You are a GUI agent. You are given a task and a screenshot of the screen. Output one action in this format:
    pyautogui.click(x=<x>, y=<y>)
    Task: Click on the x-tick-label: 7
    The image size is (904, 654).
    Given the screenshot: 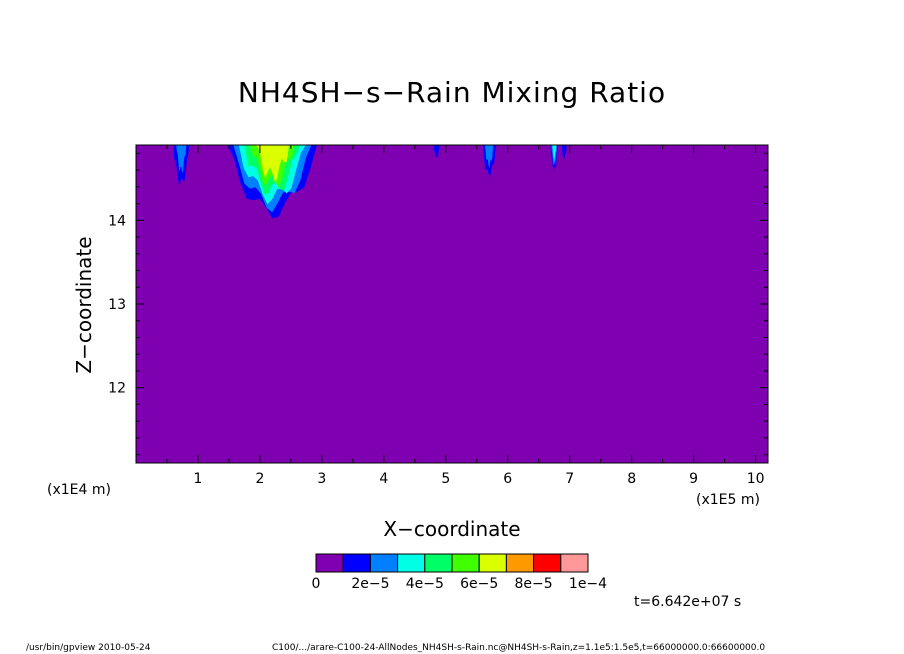 What is the action you would take?
    pyautogui.click(x=569, y=479)
    